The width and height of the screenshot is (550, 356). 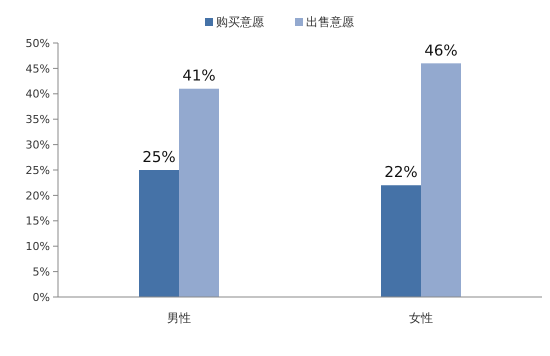 I want to click on y-tick-label: 20%, so click(x=38, y=195).